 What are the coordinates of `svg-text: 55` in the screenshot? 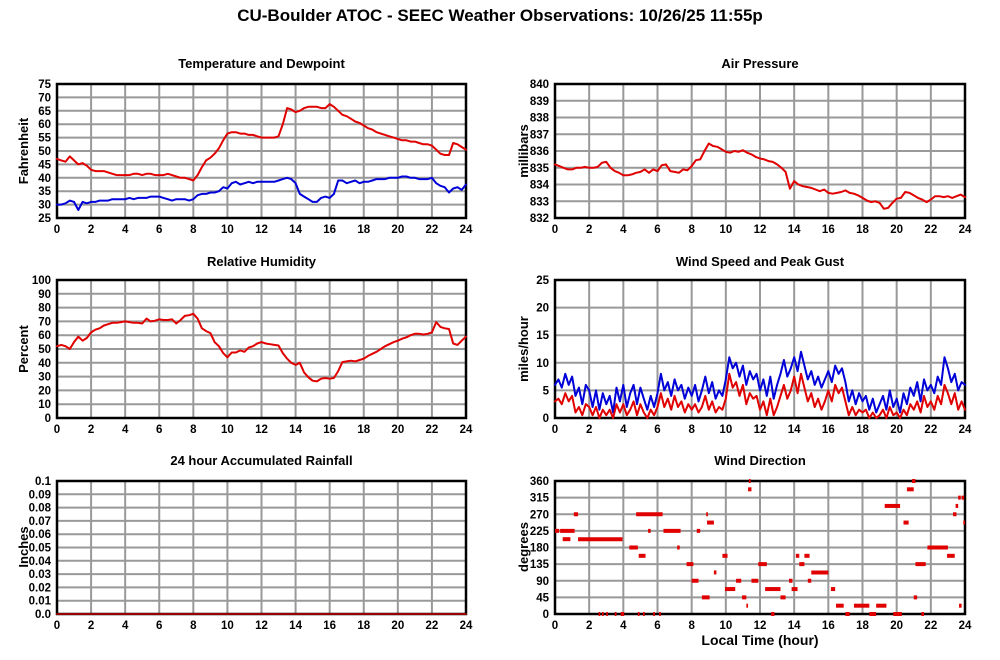 It's located at (44, 139).